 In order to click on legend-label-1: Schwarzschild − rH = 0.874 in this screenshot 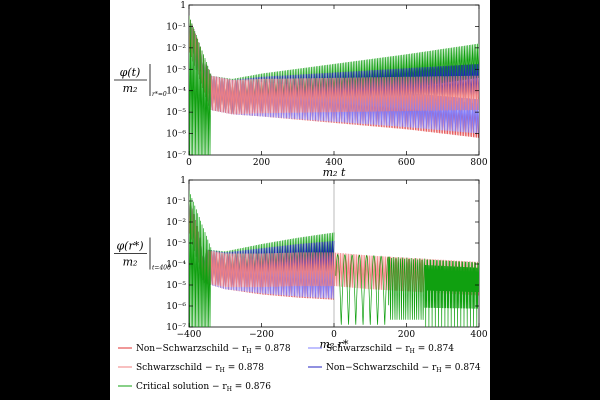, I will do `click(390, 349)`.